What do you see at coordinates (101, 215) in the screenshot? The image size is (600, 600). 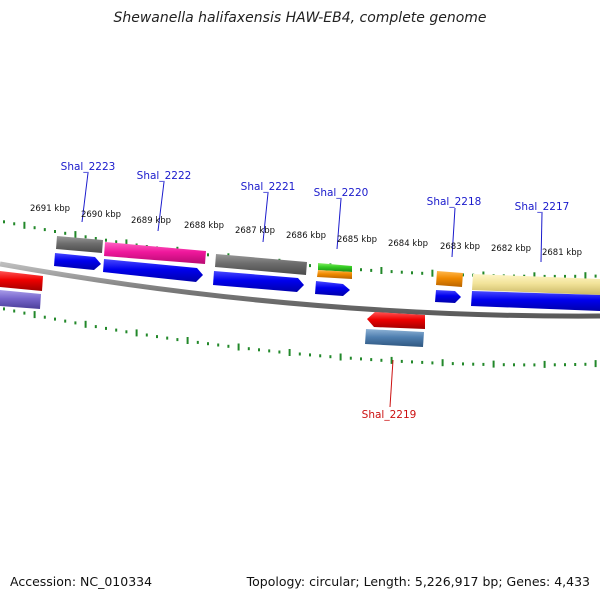 I see `ruler-label: 2690 kbp` at bounding box center [101, 215].